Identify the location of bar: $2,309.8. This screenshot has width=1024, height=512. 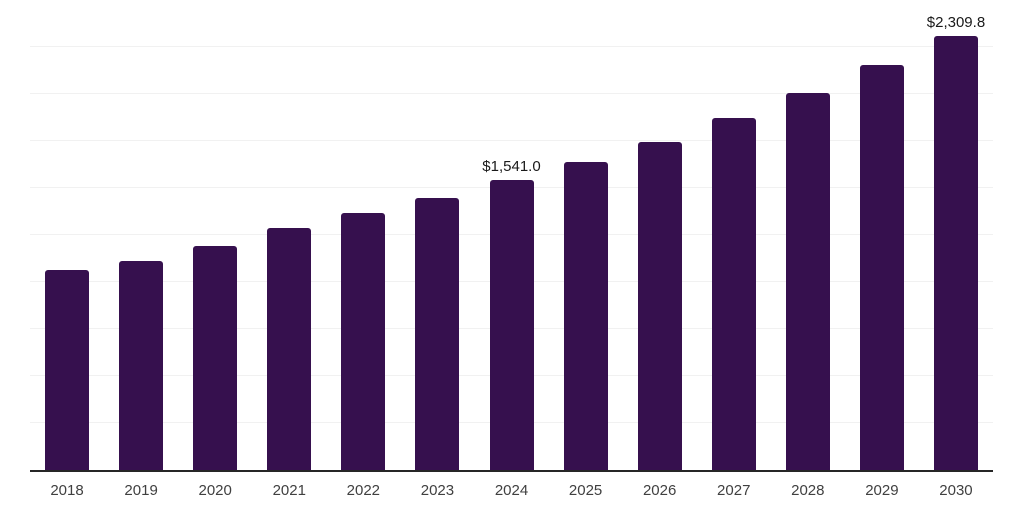
(956, 242).